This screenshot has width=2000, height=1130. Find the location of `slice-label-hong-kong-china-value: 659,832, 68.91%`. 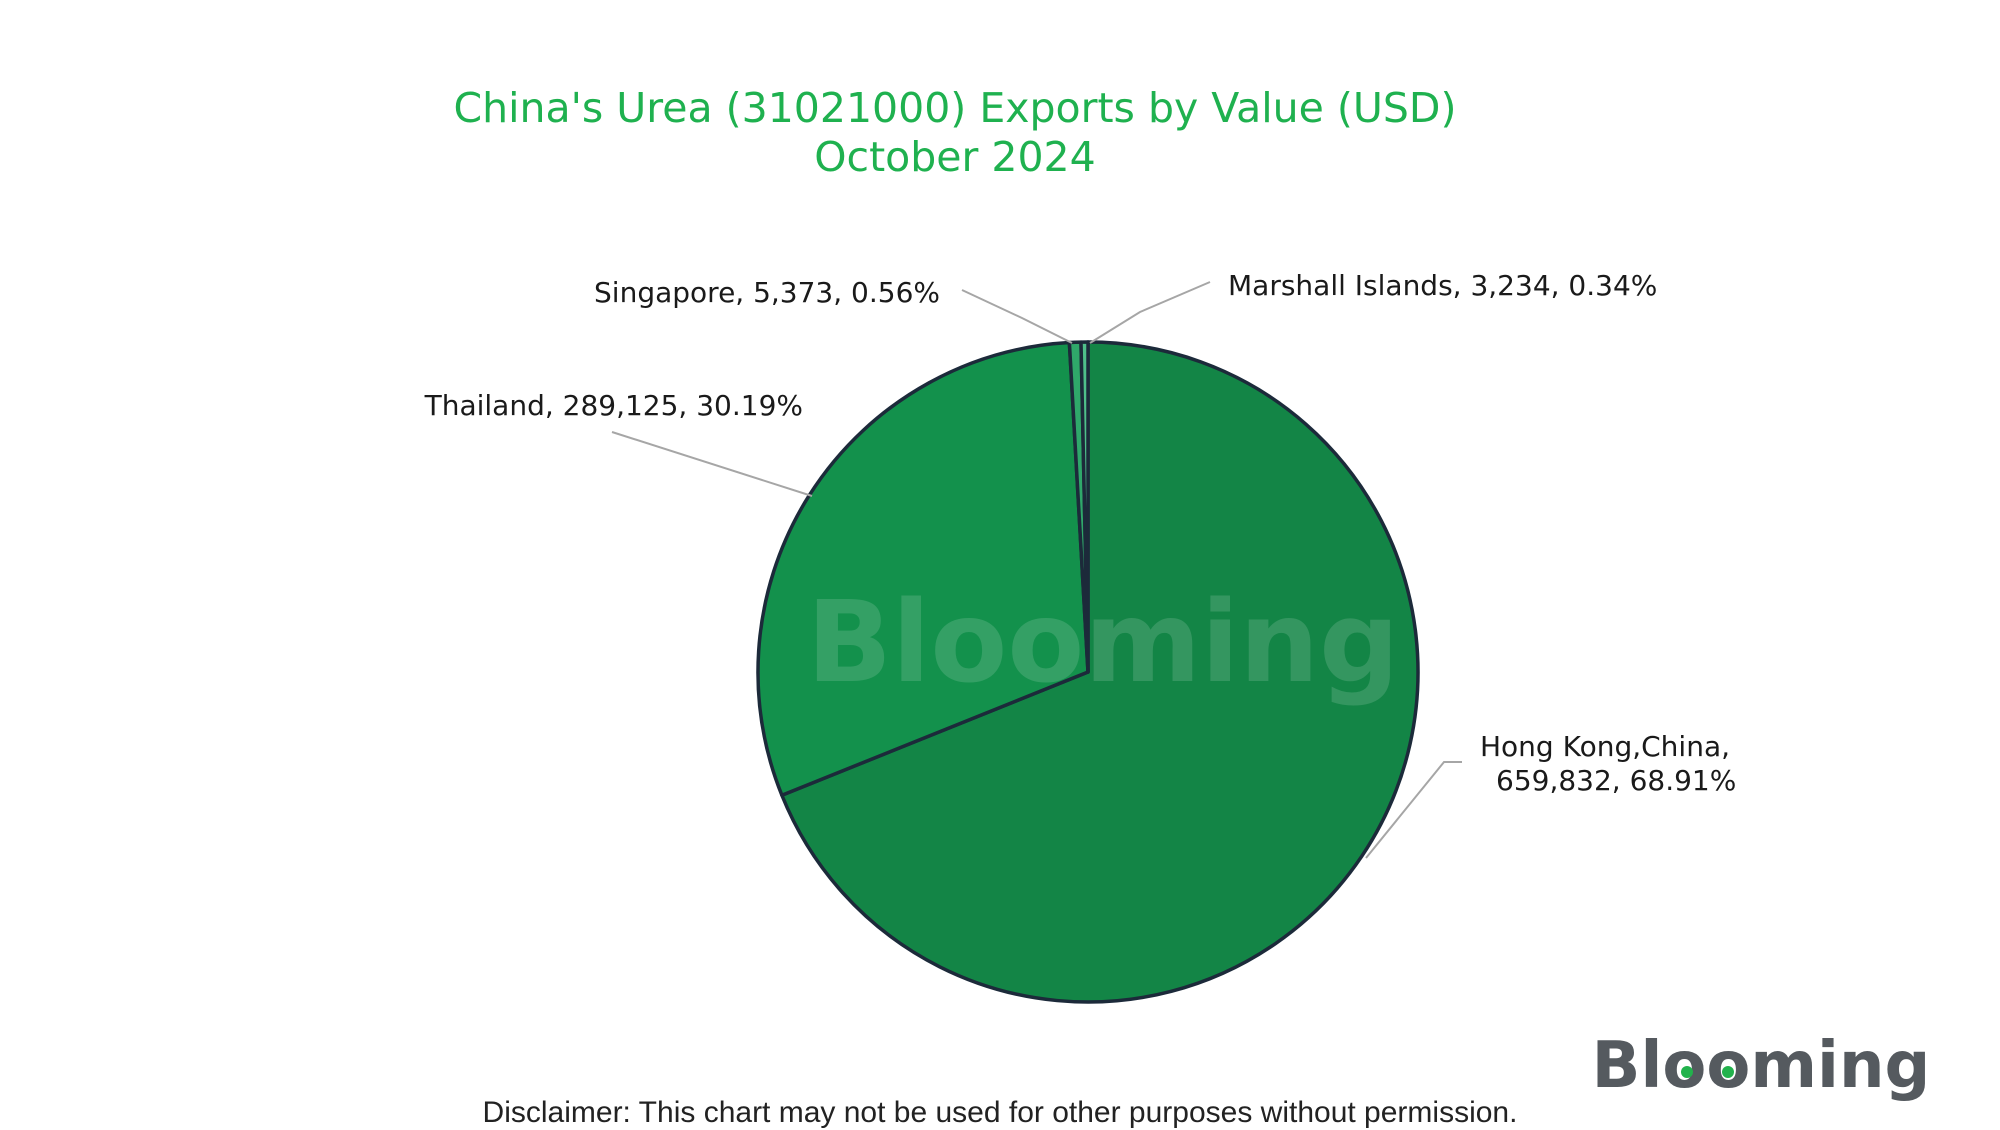

slice-label-hong-kong-china-value: 659,832, 68.91% is located at coordinates (1616, 780).